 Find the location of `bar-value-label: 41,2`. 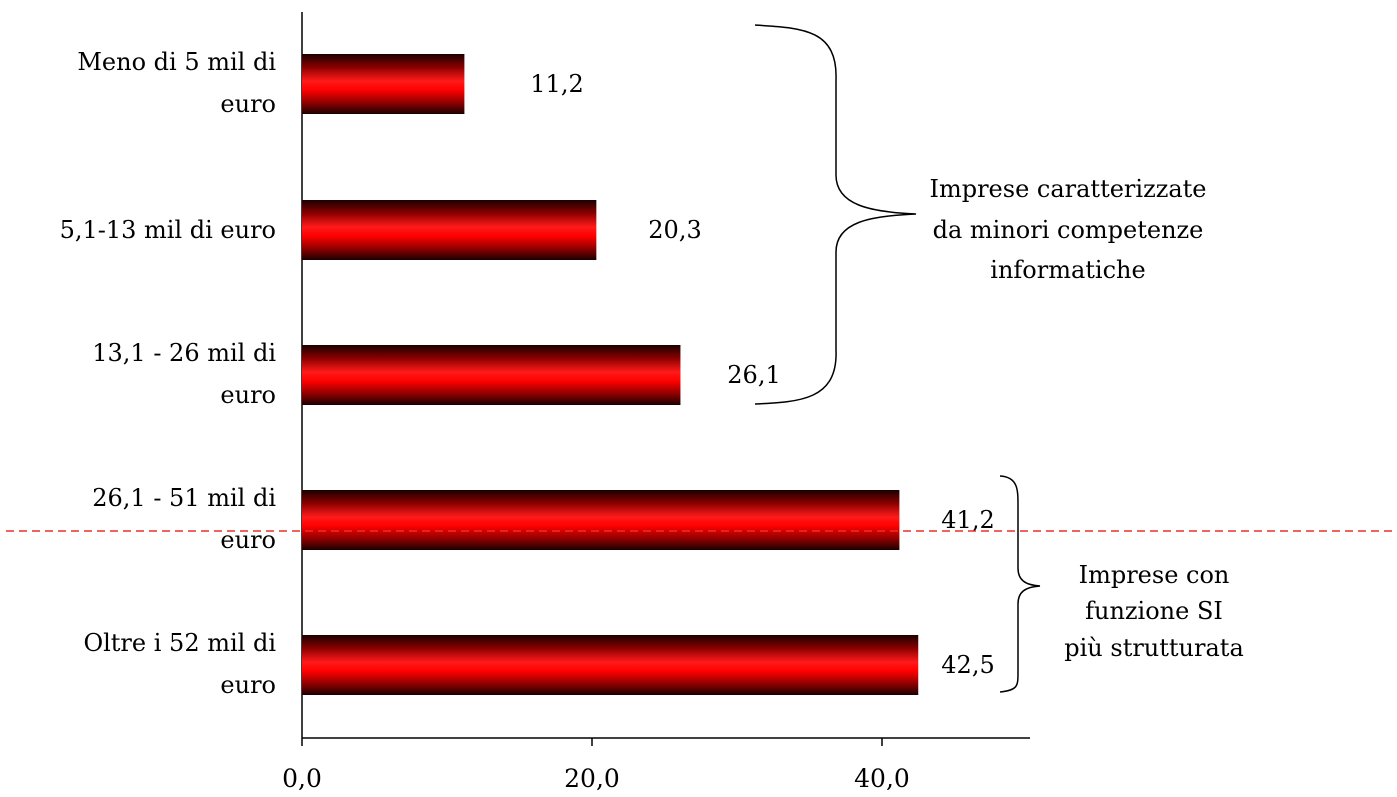

bar-value-label: 41,2 is located at coordinates (967, 520).